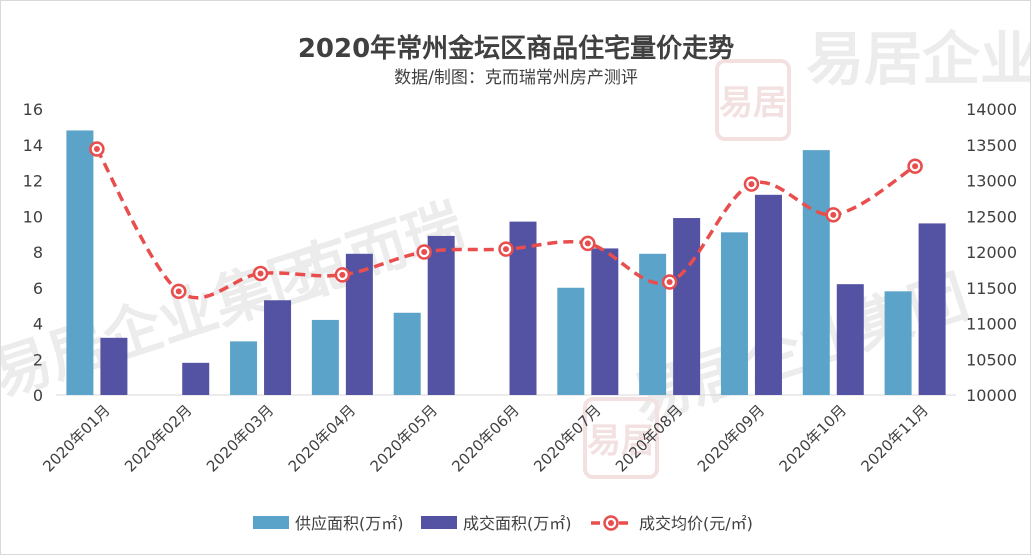 This screenshot has width=1031, height=555. I want to click on legend: 供应面积(万㎡) 成交面积(万㎡) 成交均价(元/㎡), so click(503, 523).